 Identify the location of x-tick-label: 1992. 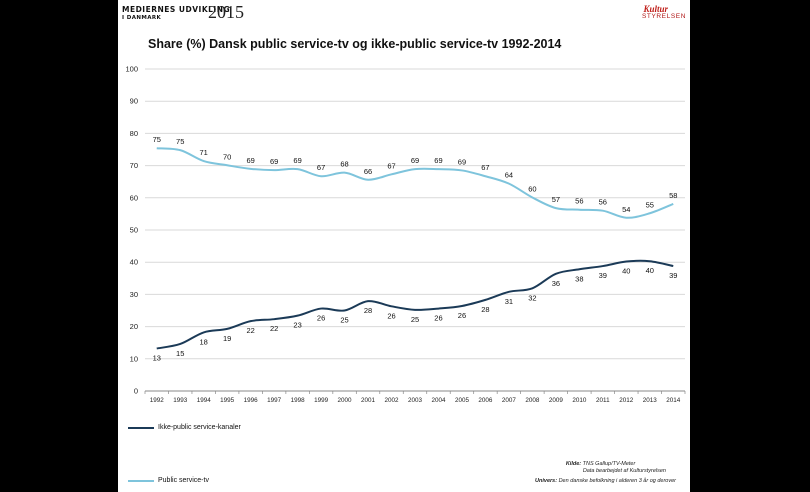
(157, 400).